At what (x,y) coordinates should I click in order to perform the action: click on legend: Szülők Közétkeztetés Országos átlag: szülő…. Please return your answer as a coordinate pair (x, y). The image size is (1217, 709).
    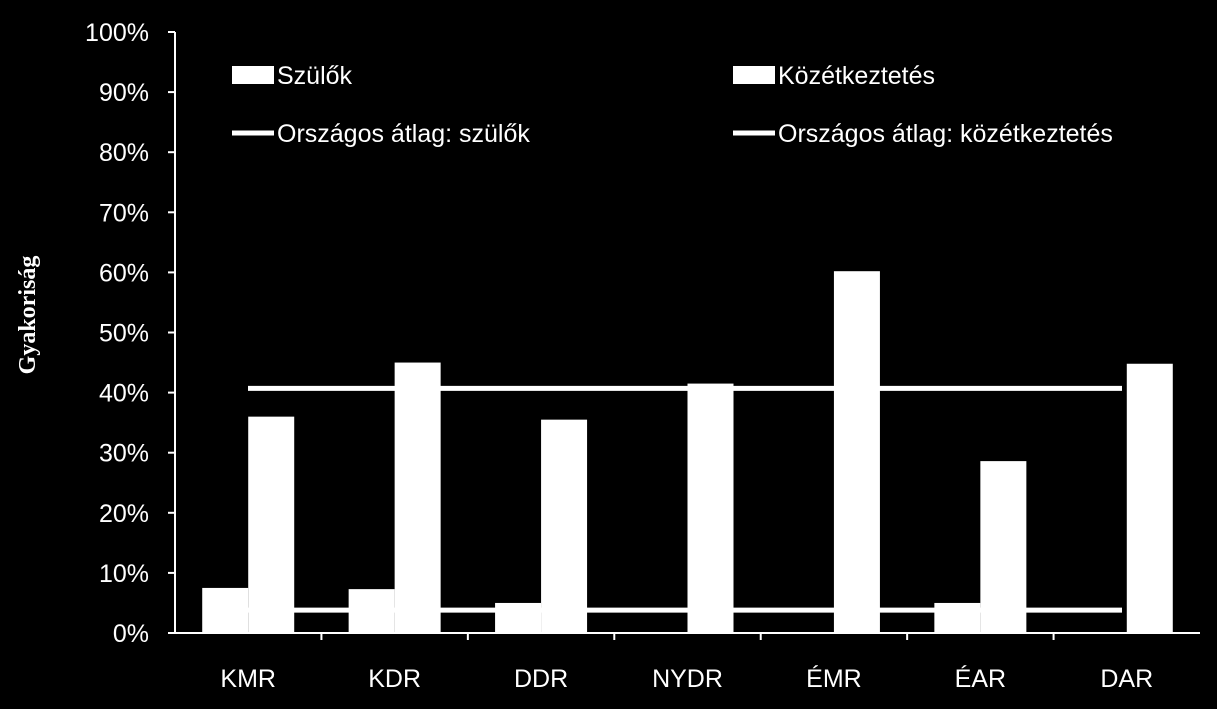
    Looking at the image, I should click on (672, 105).